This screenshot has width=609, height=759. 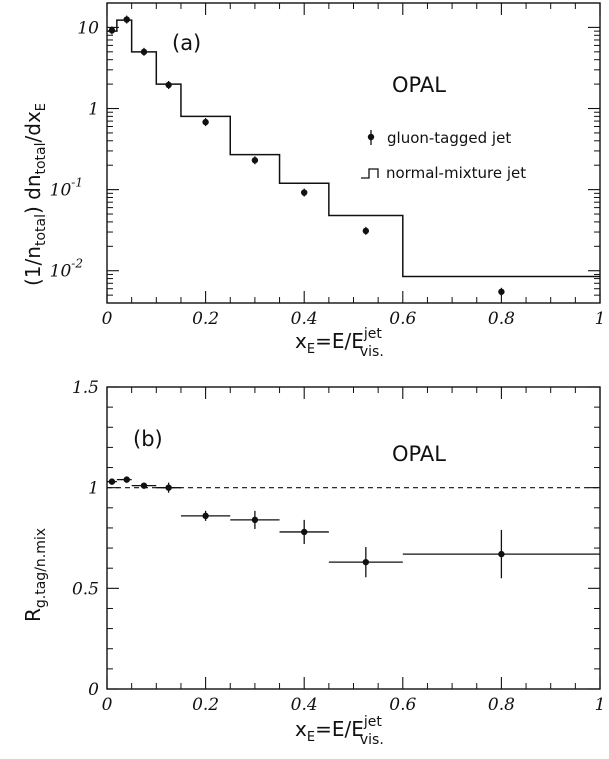 What do you see at coordinates (205, 705) in the screenshot?
I see `panel-b-x-tick-label: 0.2` at bounding box center [205, 705].